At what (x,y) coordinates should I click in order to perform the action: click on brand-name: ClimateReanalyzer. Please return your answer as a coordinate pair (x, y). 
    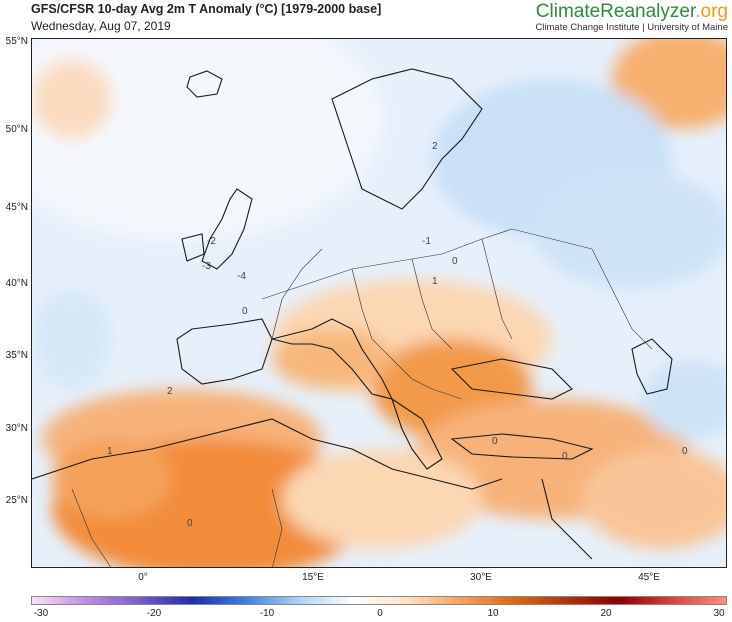
    Looking at the image, I should click on (615, 11).